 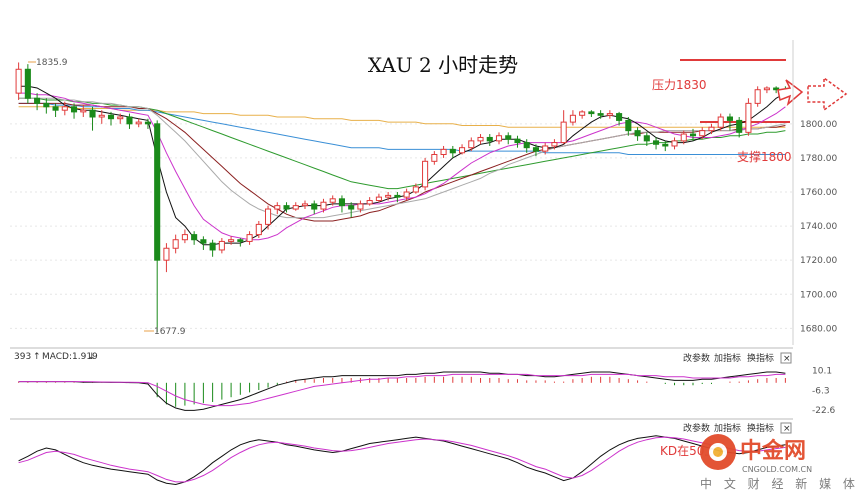 I want to click on macd-tick-label: -6.3, so click(x=821, y=391).